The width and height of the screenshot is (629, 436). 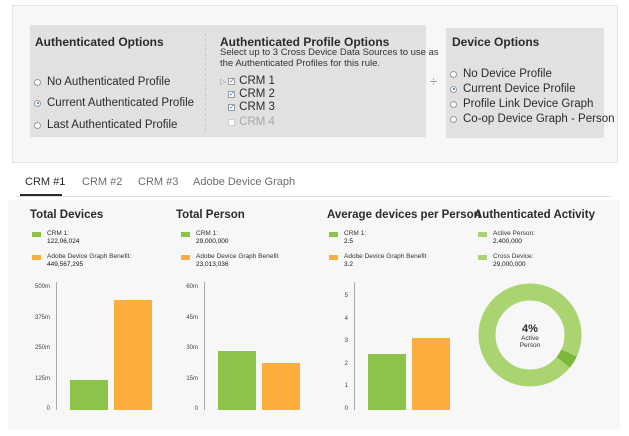 What do you see at coordinates (109, 82) in the screenshot?
I see `radio-label: No Authenticated Profile` at bounding box center [109, 82].